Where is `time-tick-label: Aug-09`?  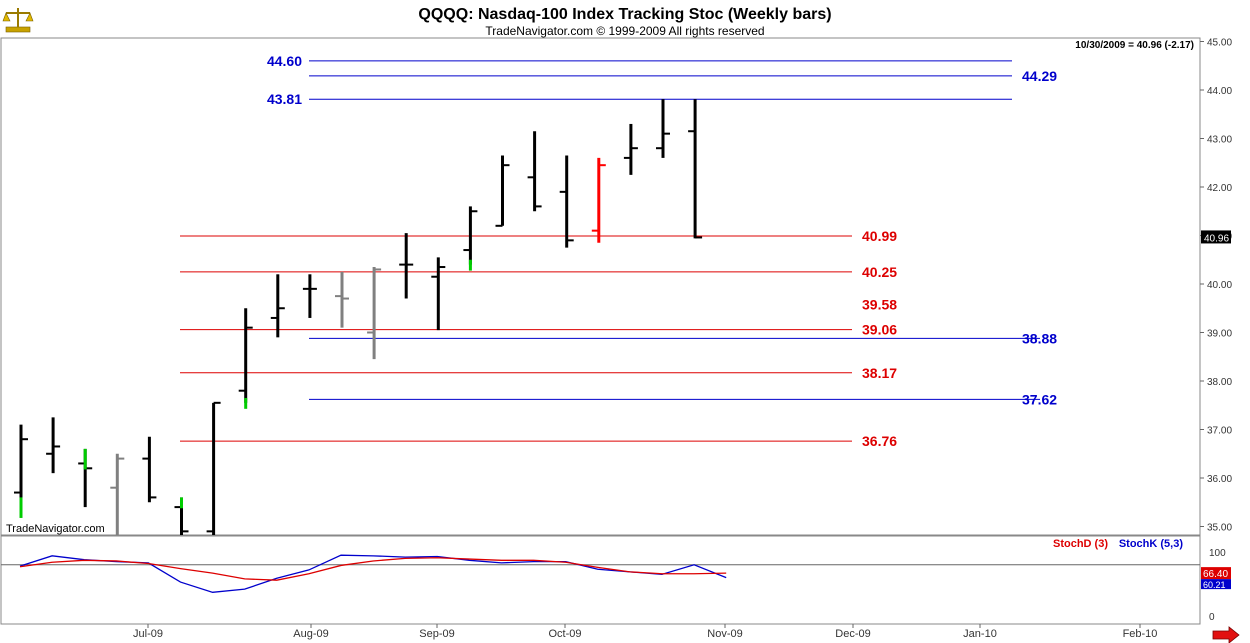 time-tick-label: Aug-09 is located at coordinates (310, 634).